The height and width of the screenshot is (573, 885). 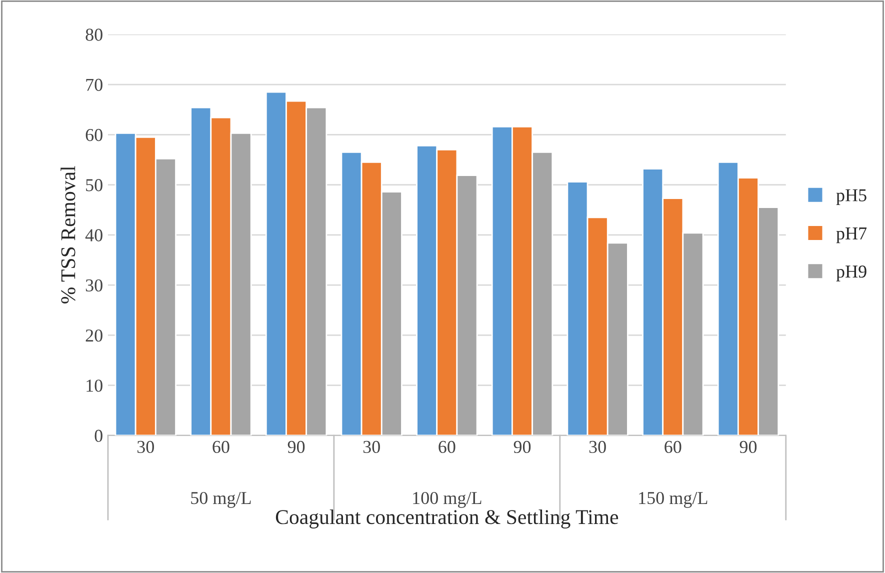 What do you see at coordinates (94, 185) in the screenshot?
I see `y-tick-label: 50` at bounding box center [94, 185].